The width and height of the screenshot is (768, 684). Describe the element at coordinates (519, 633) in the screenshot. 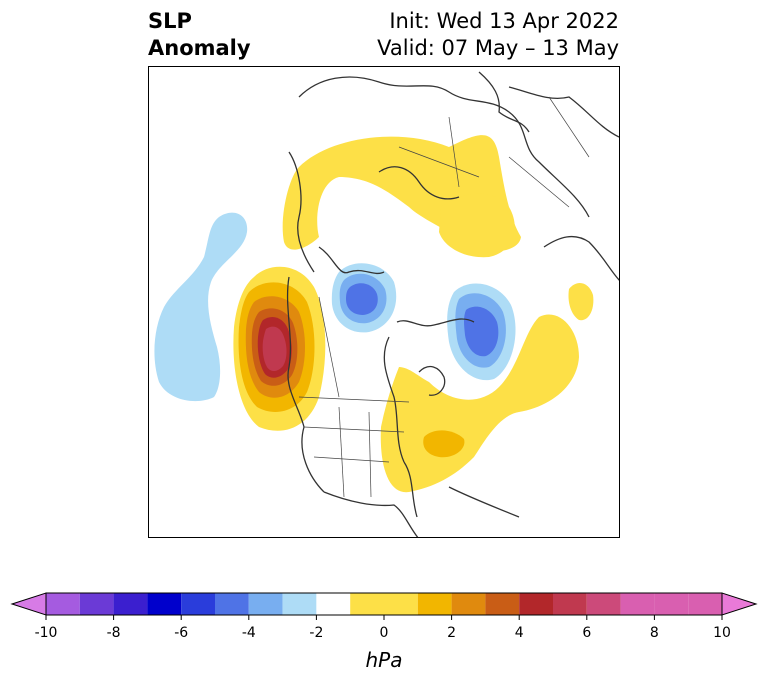

I see `colorbar-tick-label: 4` at that location.